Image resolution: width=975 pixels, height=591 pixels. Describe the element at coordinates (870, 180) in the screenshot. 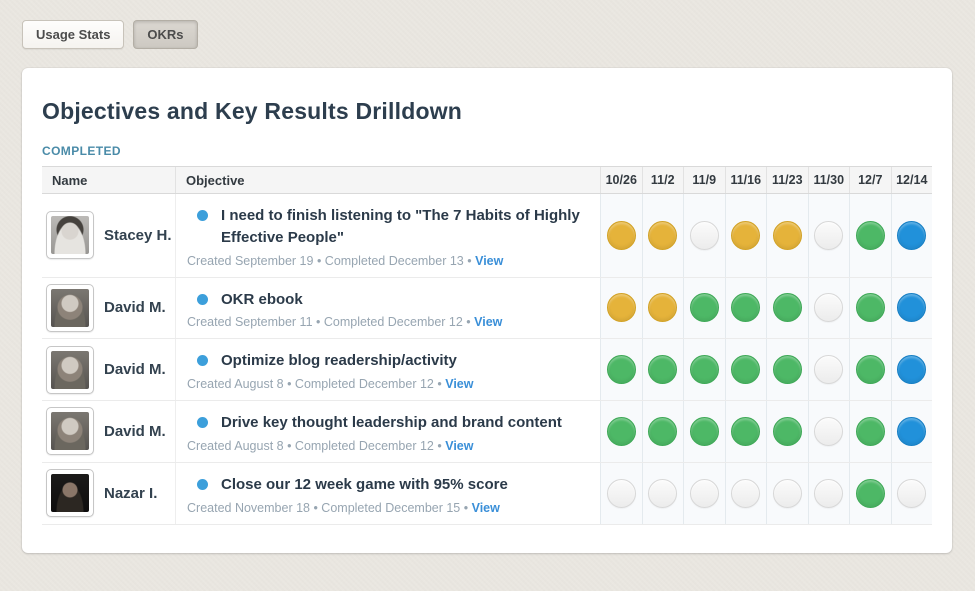

I see `date-column-header: 12/7` at that location.